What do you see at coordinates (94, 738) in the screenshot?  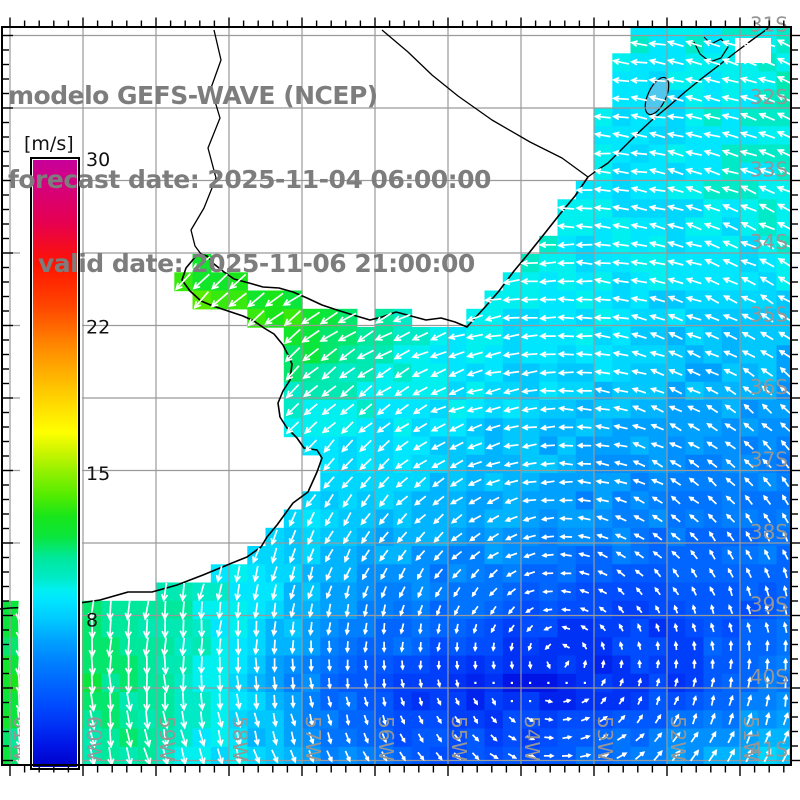 I see `lon-label: 60W` at bounding box center [94, 738].